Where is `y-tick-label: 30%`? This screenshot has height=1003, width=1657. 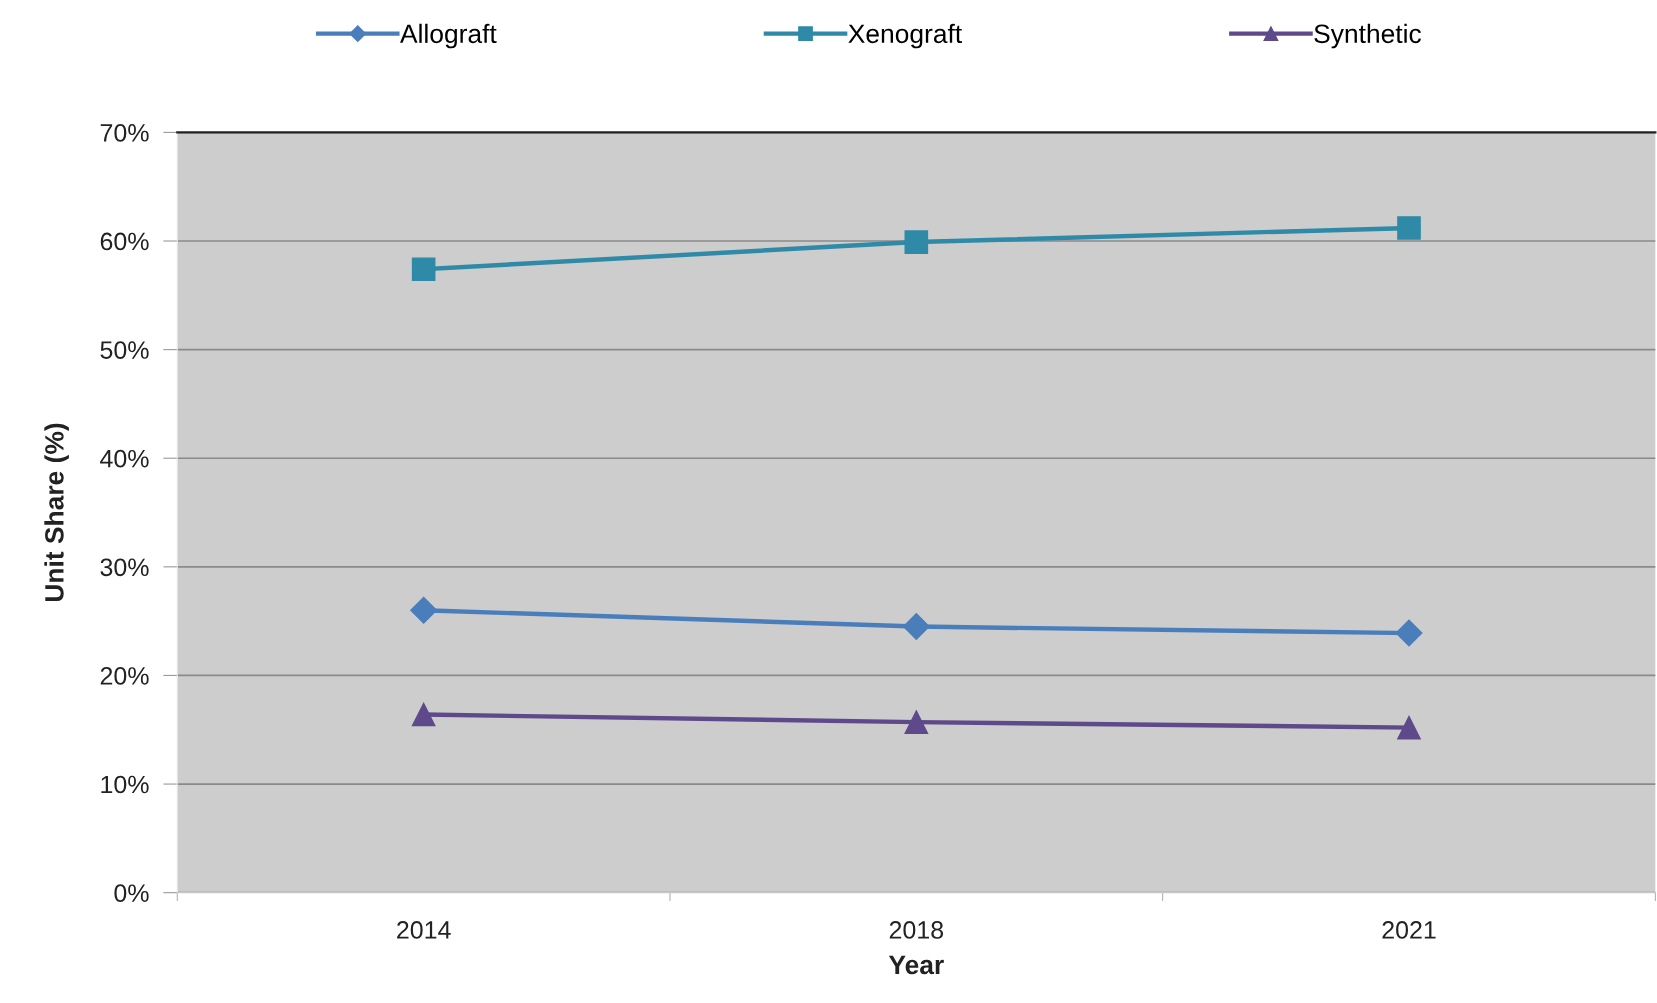 y-tick-label: 30% is located at coordinates (124, 567).